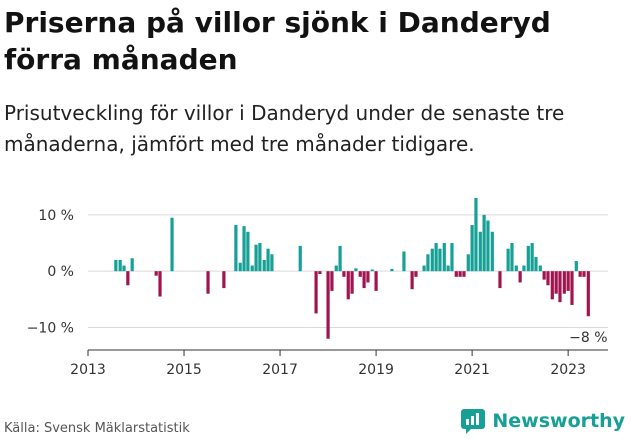 The height and width of the screenshot is (439, 631). Describe the element at coordinates (472, 370) in the screenshot. I see `x-tick-label: 2021` at that location.